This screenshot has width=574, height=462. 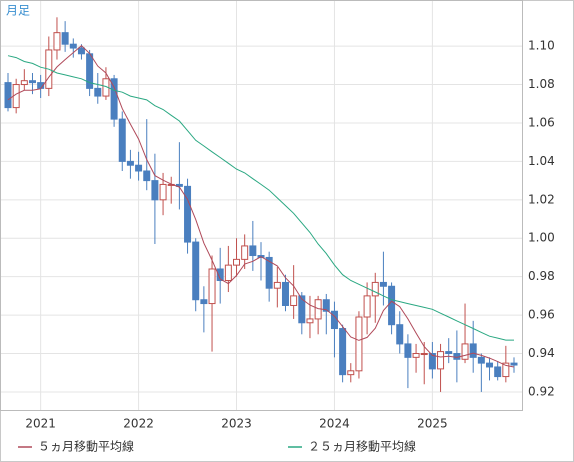 I want to click on y-tick-label: 0.98, so click(x=541, y=276).